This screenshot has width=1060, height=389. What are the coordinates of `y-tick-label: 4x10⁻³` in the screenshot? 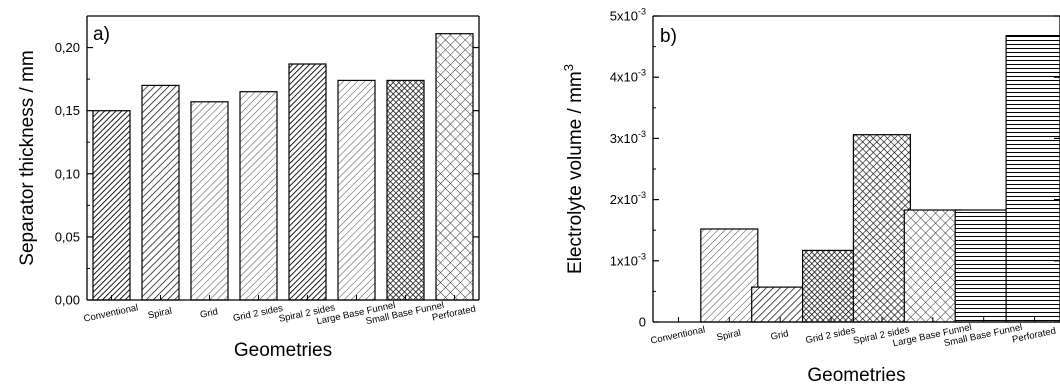 It's located at (628, 76).